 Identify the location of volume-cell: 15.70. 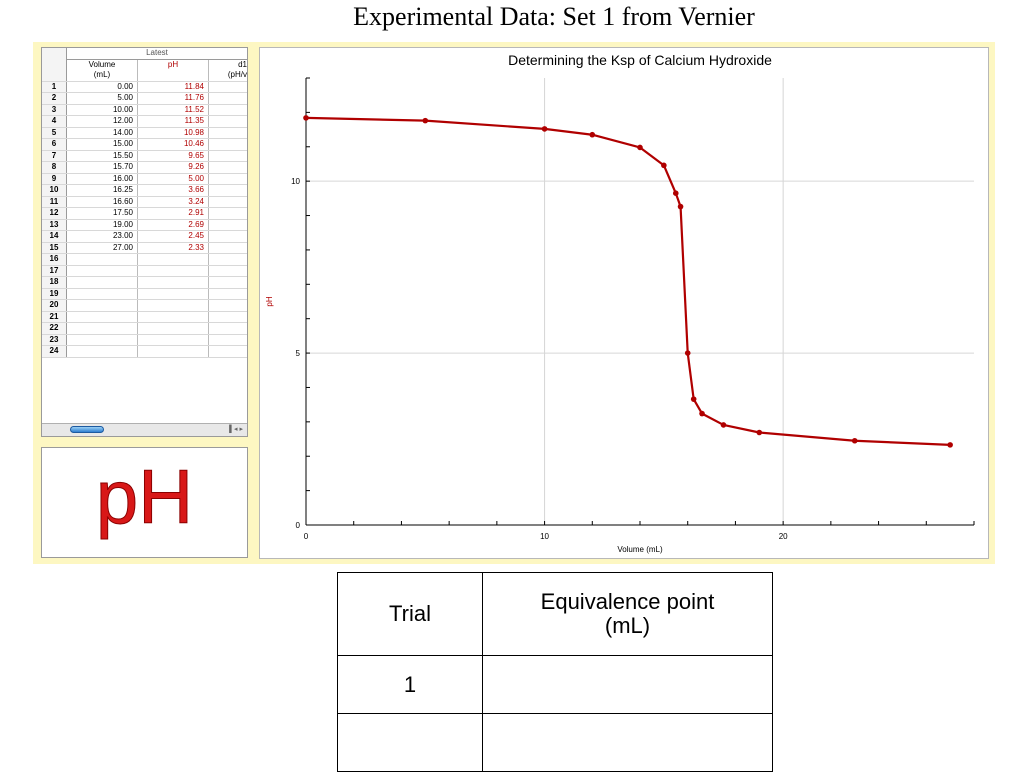
(102, 167).